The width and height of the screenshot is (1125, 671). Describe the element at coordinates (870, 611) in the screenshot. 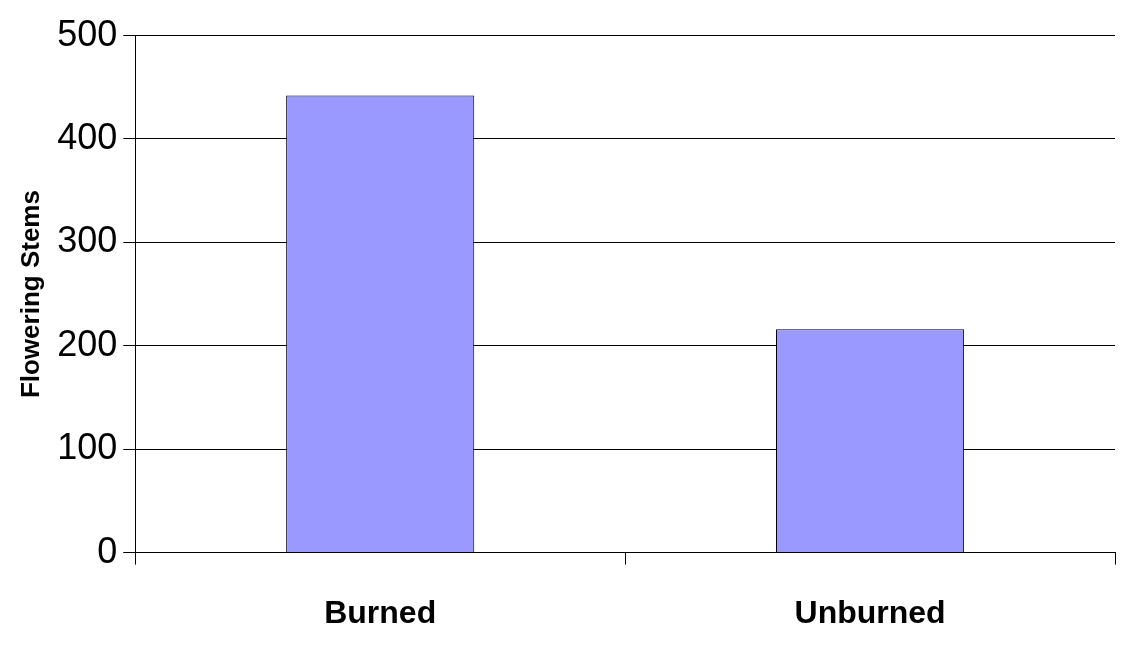

I see `x-tick-label: Unburned` at that location.